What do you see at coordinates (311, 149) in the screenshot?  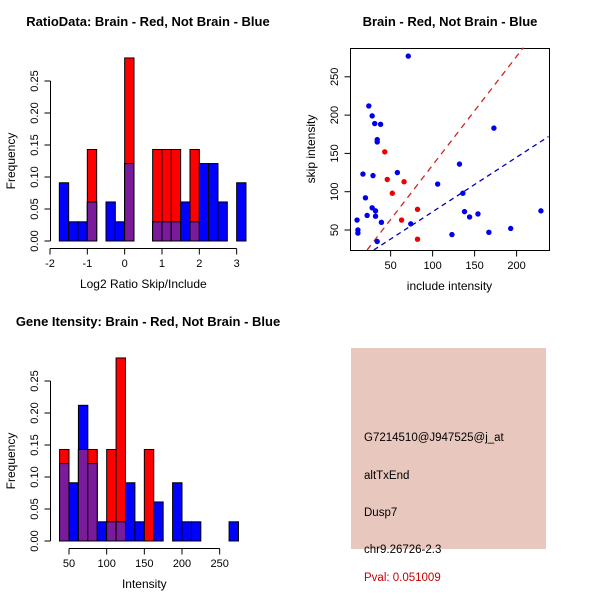 I see `scatter-y-label: skip intensity` at bounding box center [311, 149].